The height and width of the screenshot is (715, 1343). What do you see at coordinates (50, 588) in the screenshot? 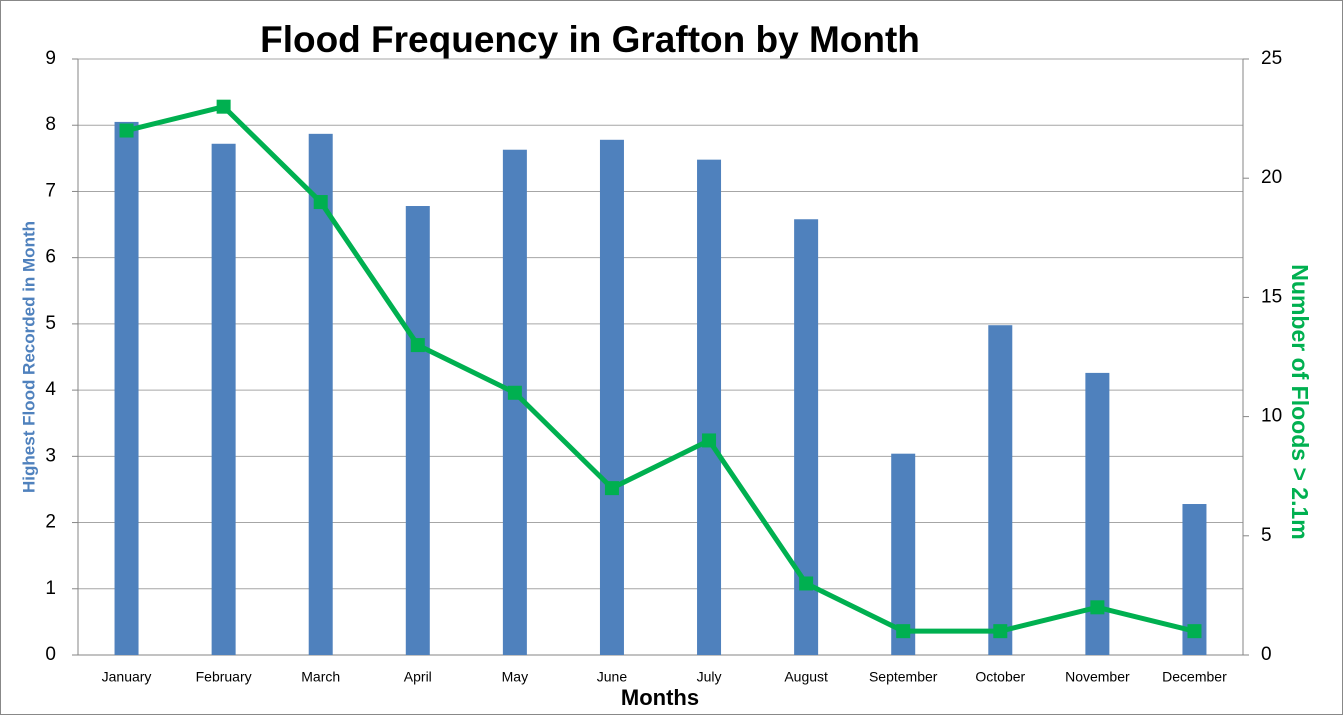
I see `y-tick-label: 1` at bounding box center [50, 588].